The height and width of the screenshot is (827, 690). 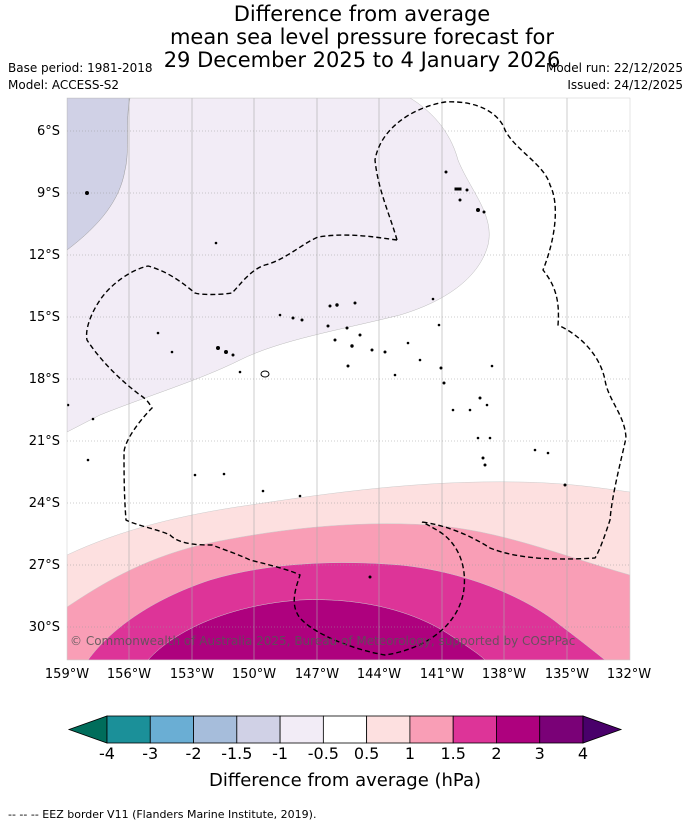 What do you see at coordinates (280, 753) in the screenshot?
I see `colorbar-tick-label: -1` at bounding box center [280, 753].